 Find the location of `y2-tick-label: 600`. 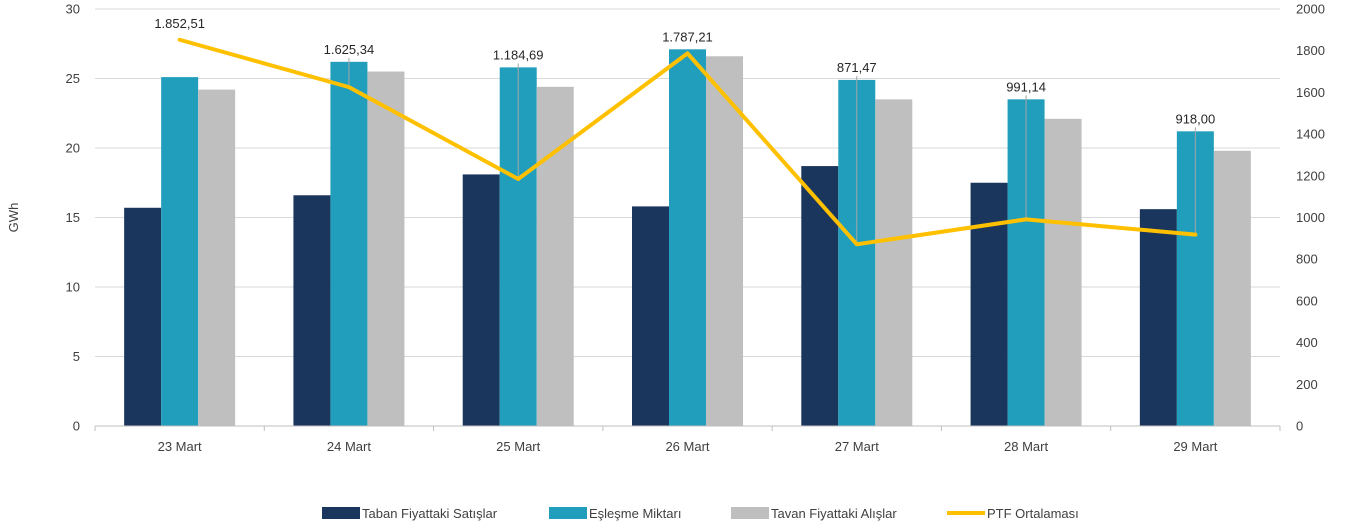

y2-tick-label: 600 is located at coordinates (1307, 300).